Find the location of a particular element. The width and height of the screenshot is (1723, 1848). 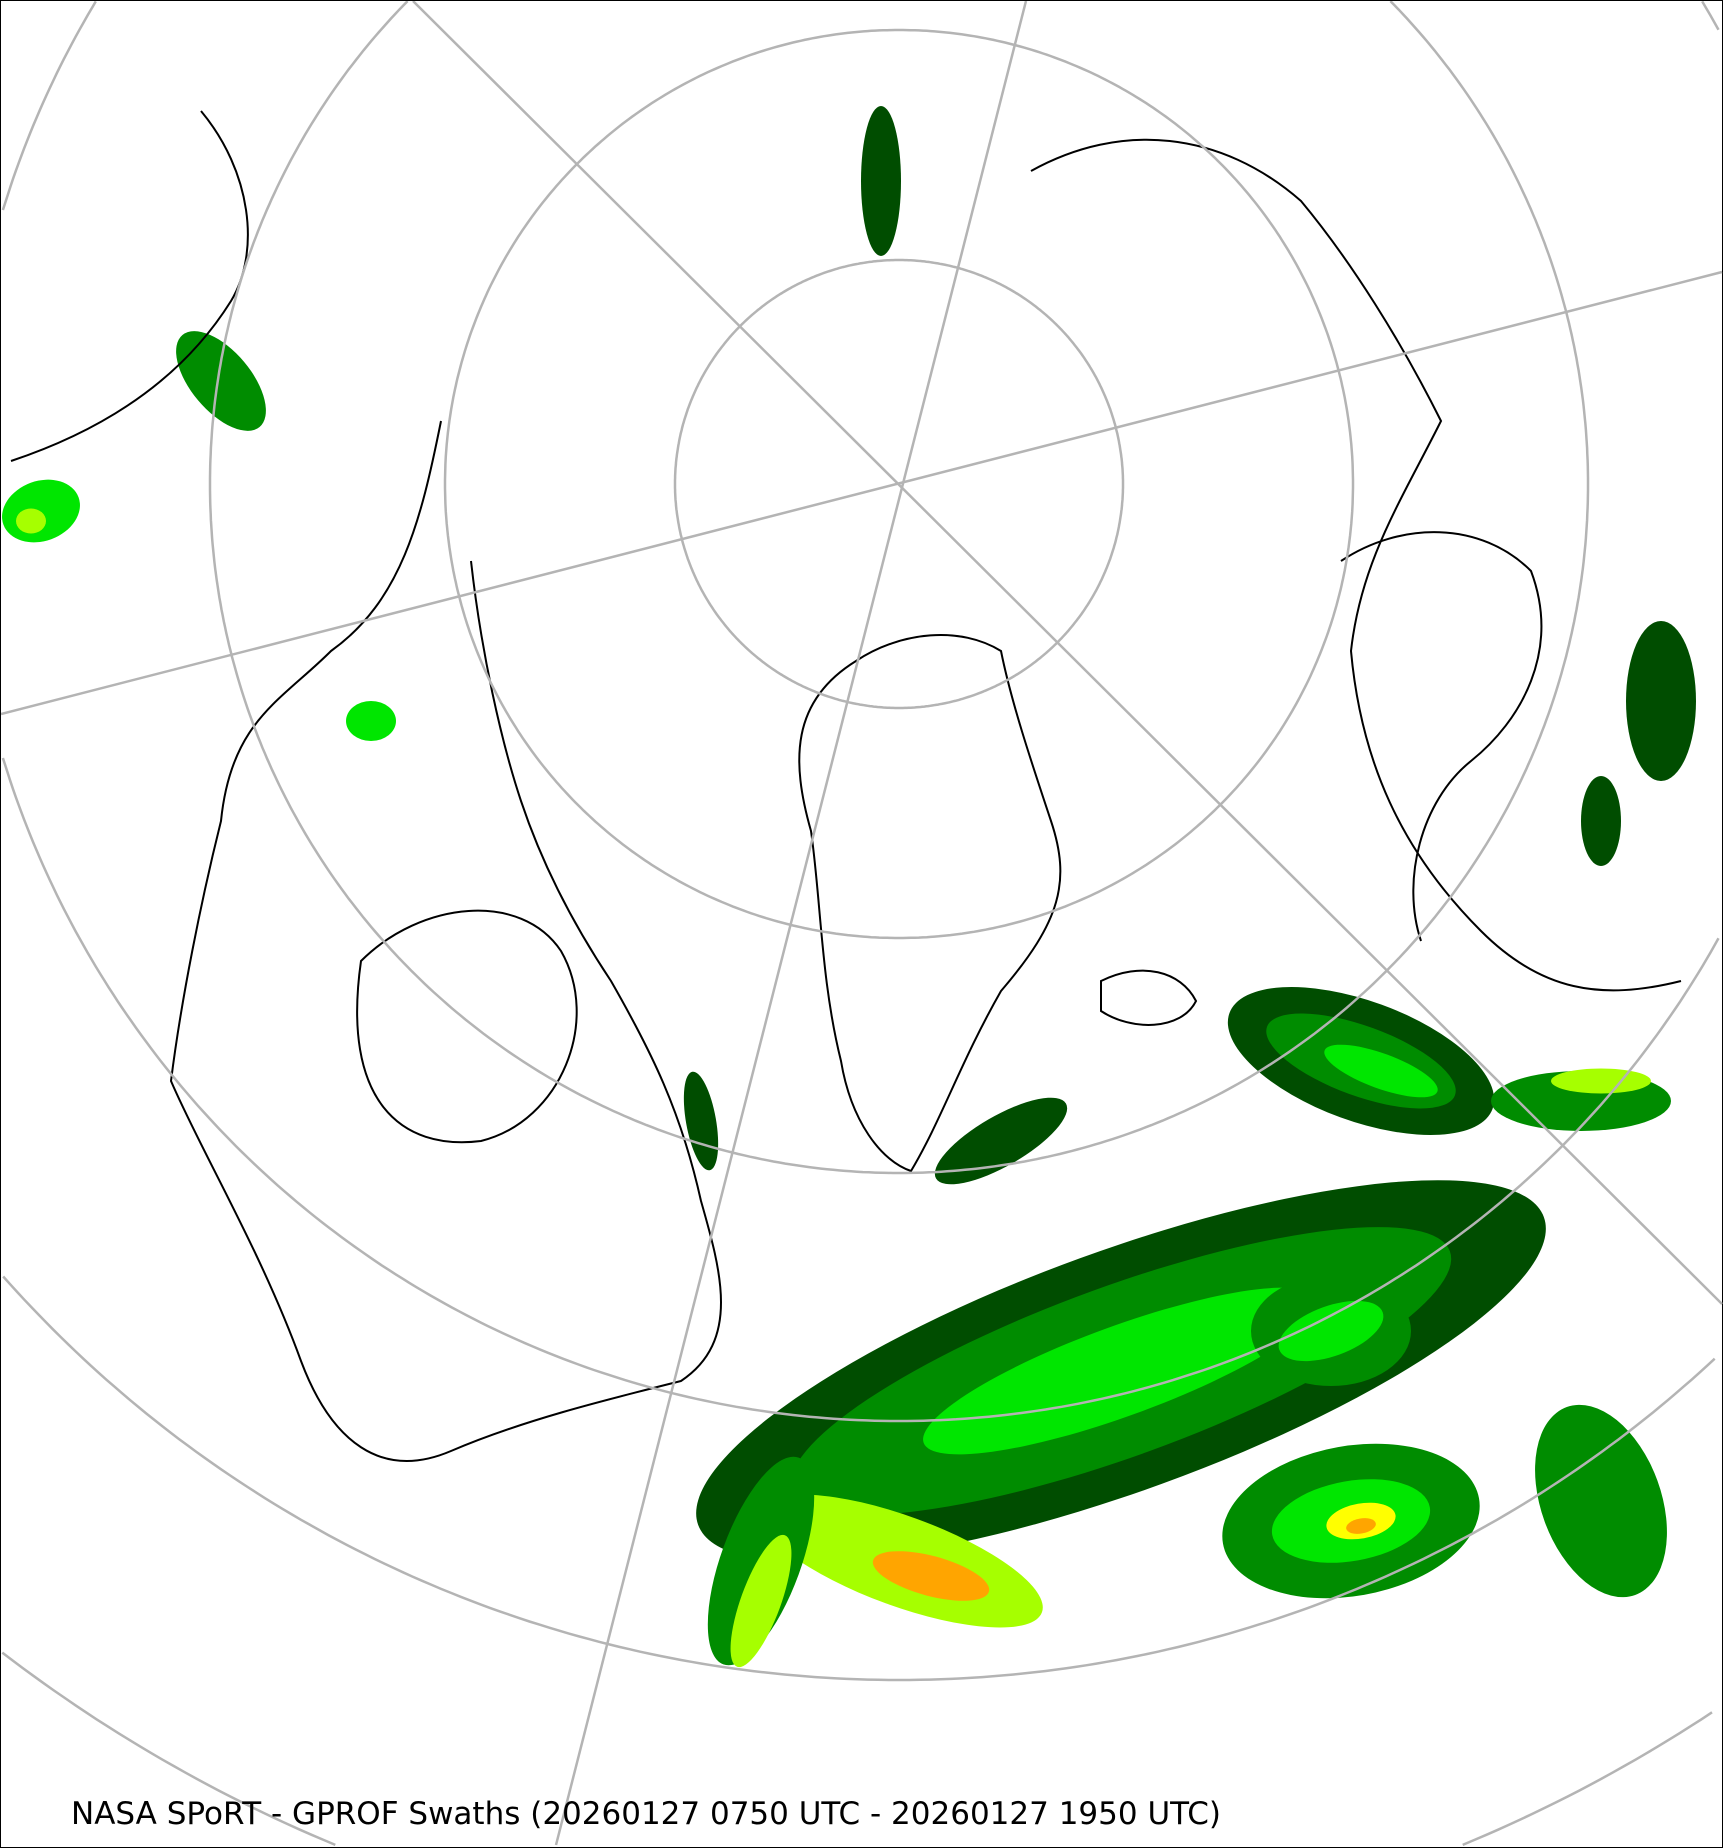

greenland-coastline is located at coordinates (930, 903).